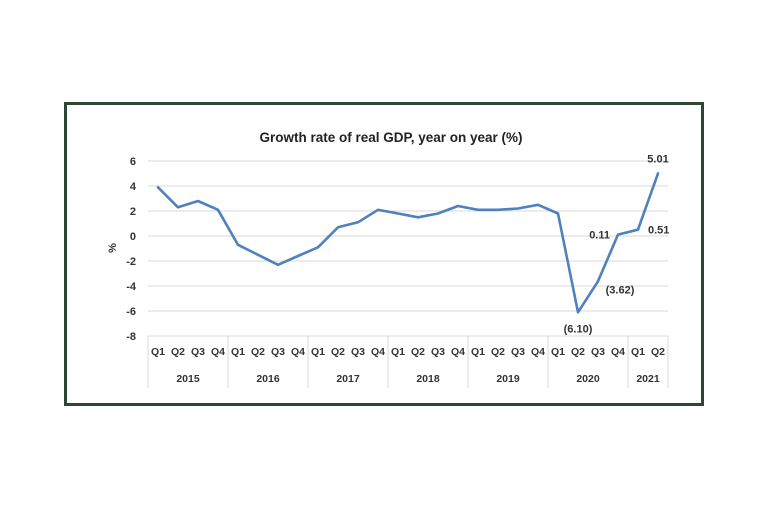 This screenshot has width=768, height=512. I want to click on year-group-label: 2017, so click(348, 379).